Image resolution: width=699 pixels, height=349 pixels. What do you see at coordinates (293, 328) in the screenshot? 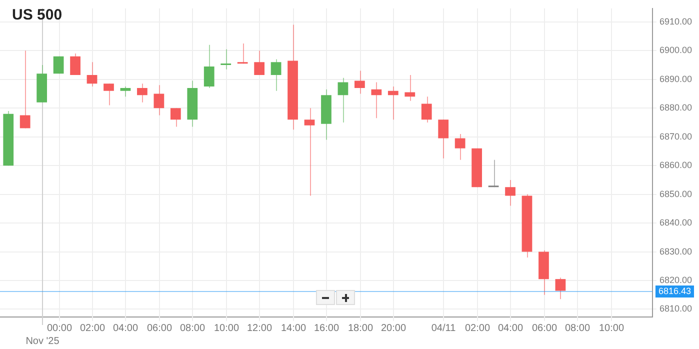
I see `x-tick-label: 14:00` at bounding box center [293, 328].